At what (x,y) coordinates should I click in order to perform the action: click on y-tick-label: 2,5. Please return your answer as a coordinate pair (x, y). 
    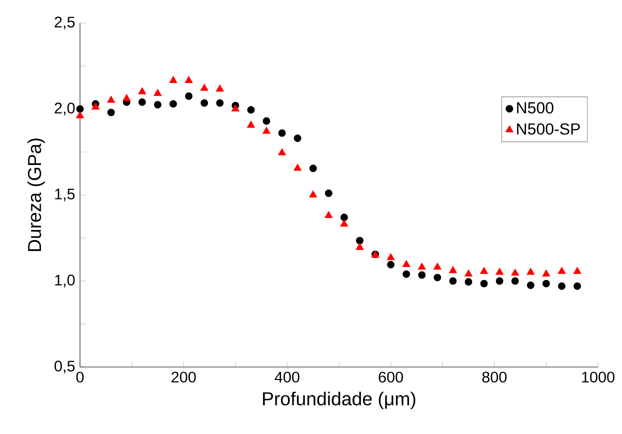
    Looking at the image, I should click on (64, 23).